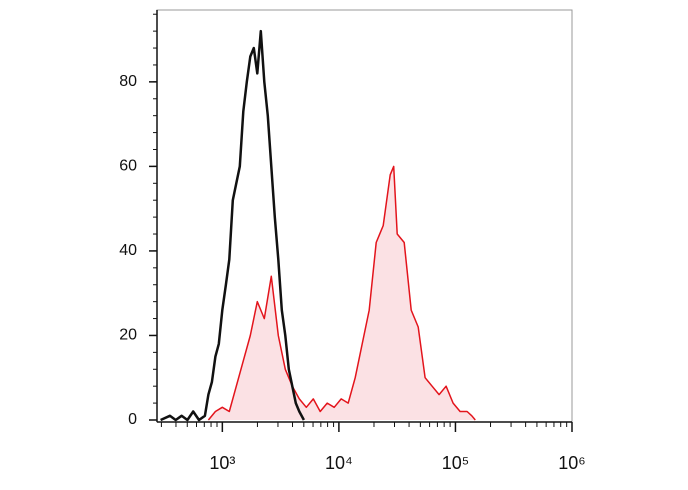 This screenshot has width=688, height=490. I want to click on y-tick-label: 40, so click(128, 250).